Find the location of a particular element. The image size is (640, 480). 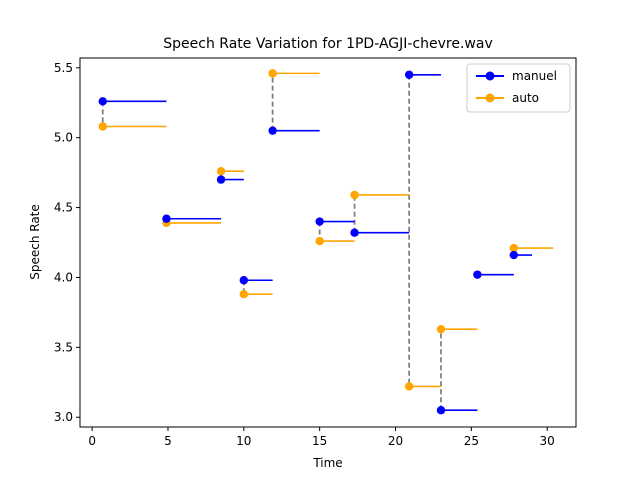

x-tick-label-3: 15 is located at coordinates (319, 441).